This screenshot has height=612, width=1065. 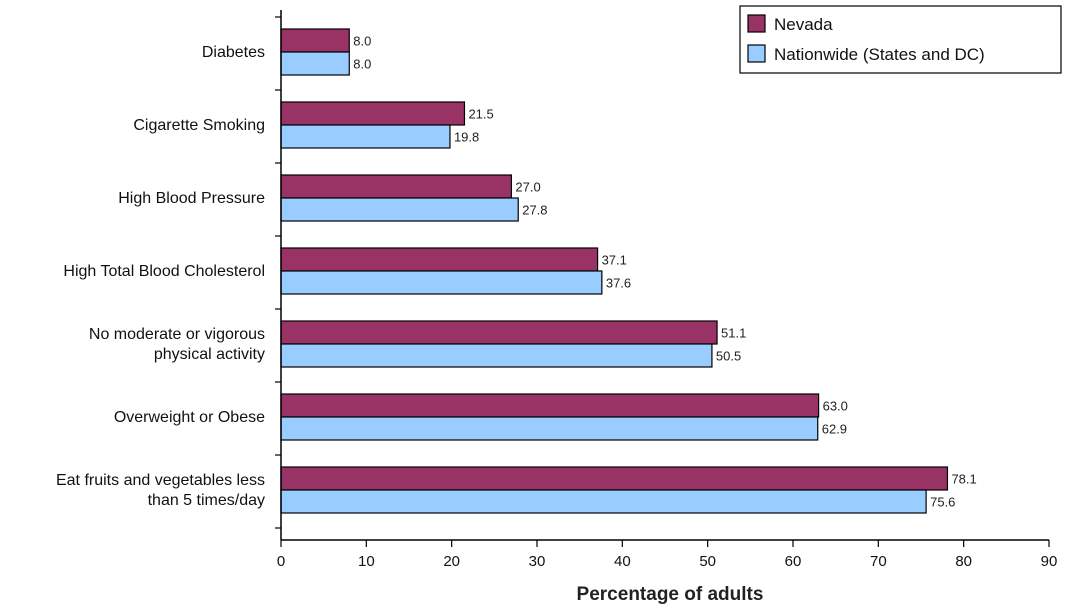 I want to click on data-label-nevada-0: 8.0, so click(x=362, y=41).